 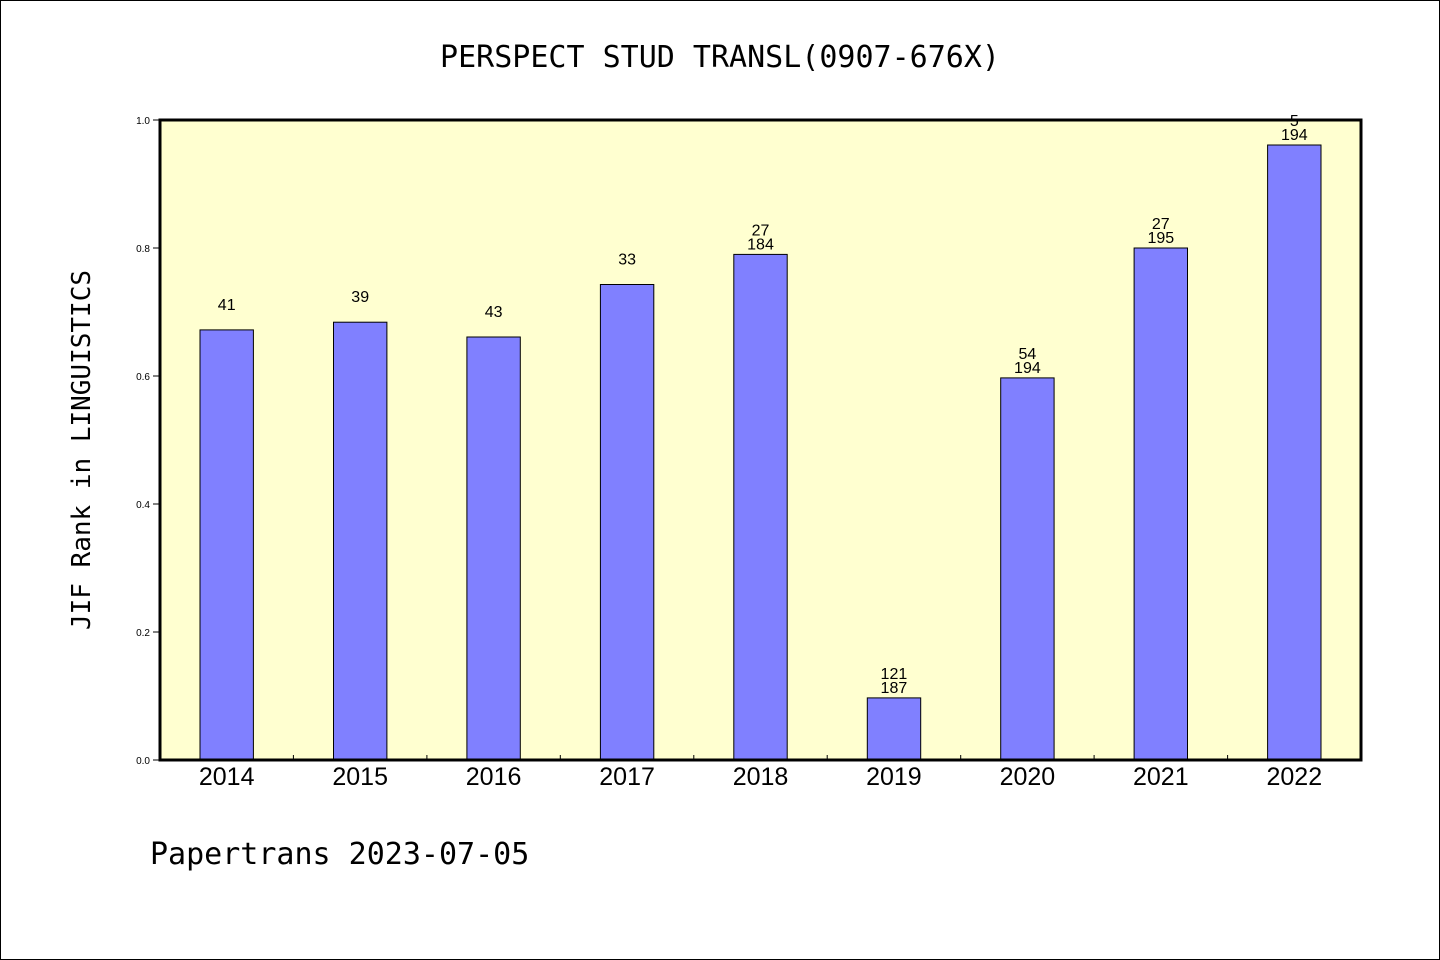 What do you see at coordinates (1027, 569) in the screenshot?
I see `bar-2020` at bounding box center [1027, 569].